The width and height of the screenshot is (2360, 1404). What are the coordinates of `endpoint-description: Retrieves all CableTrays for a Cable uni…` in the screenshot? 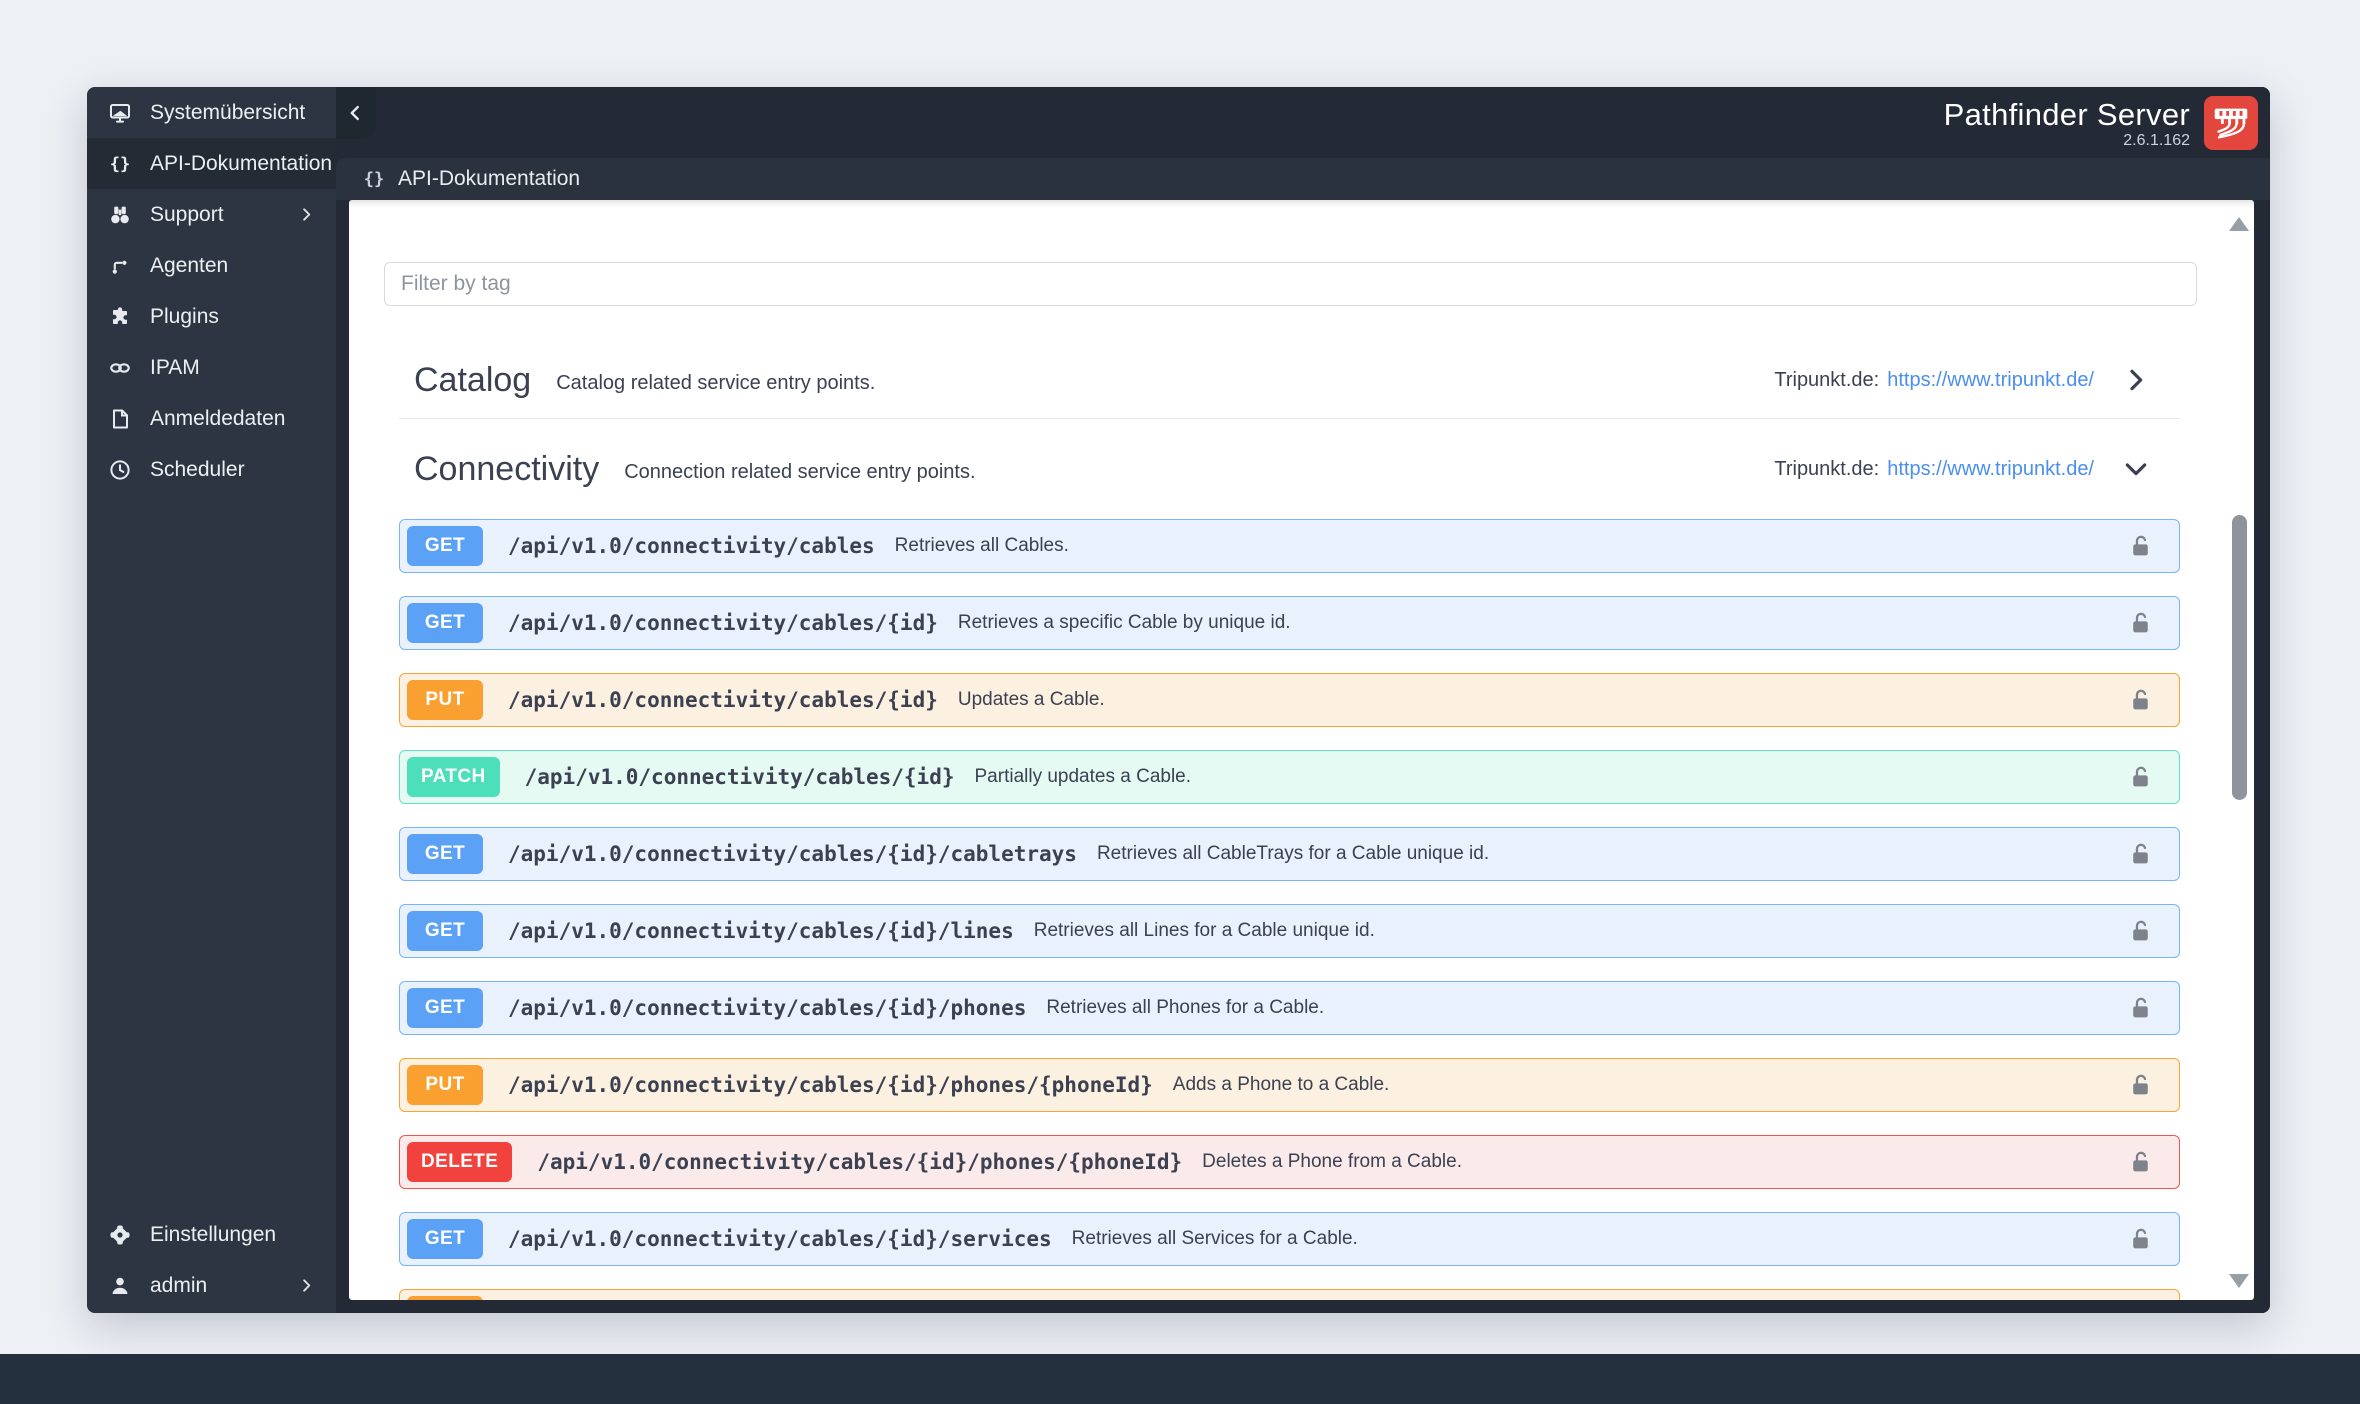 It's located at (1293, 853).